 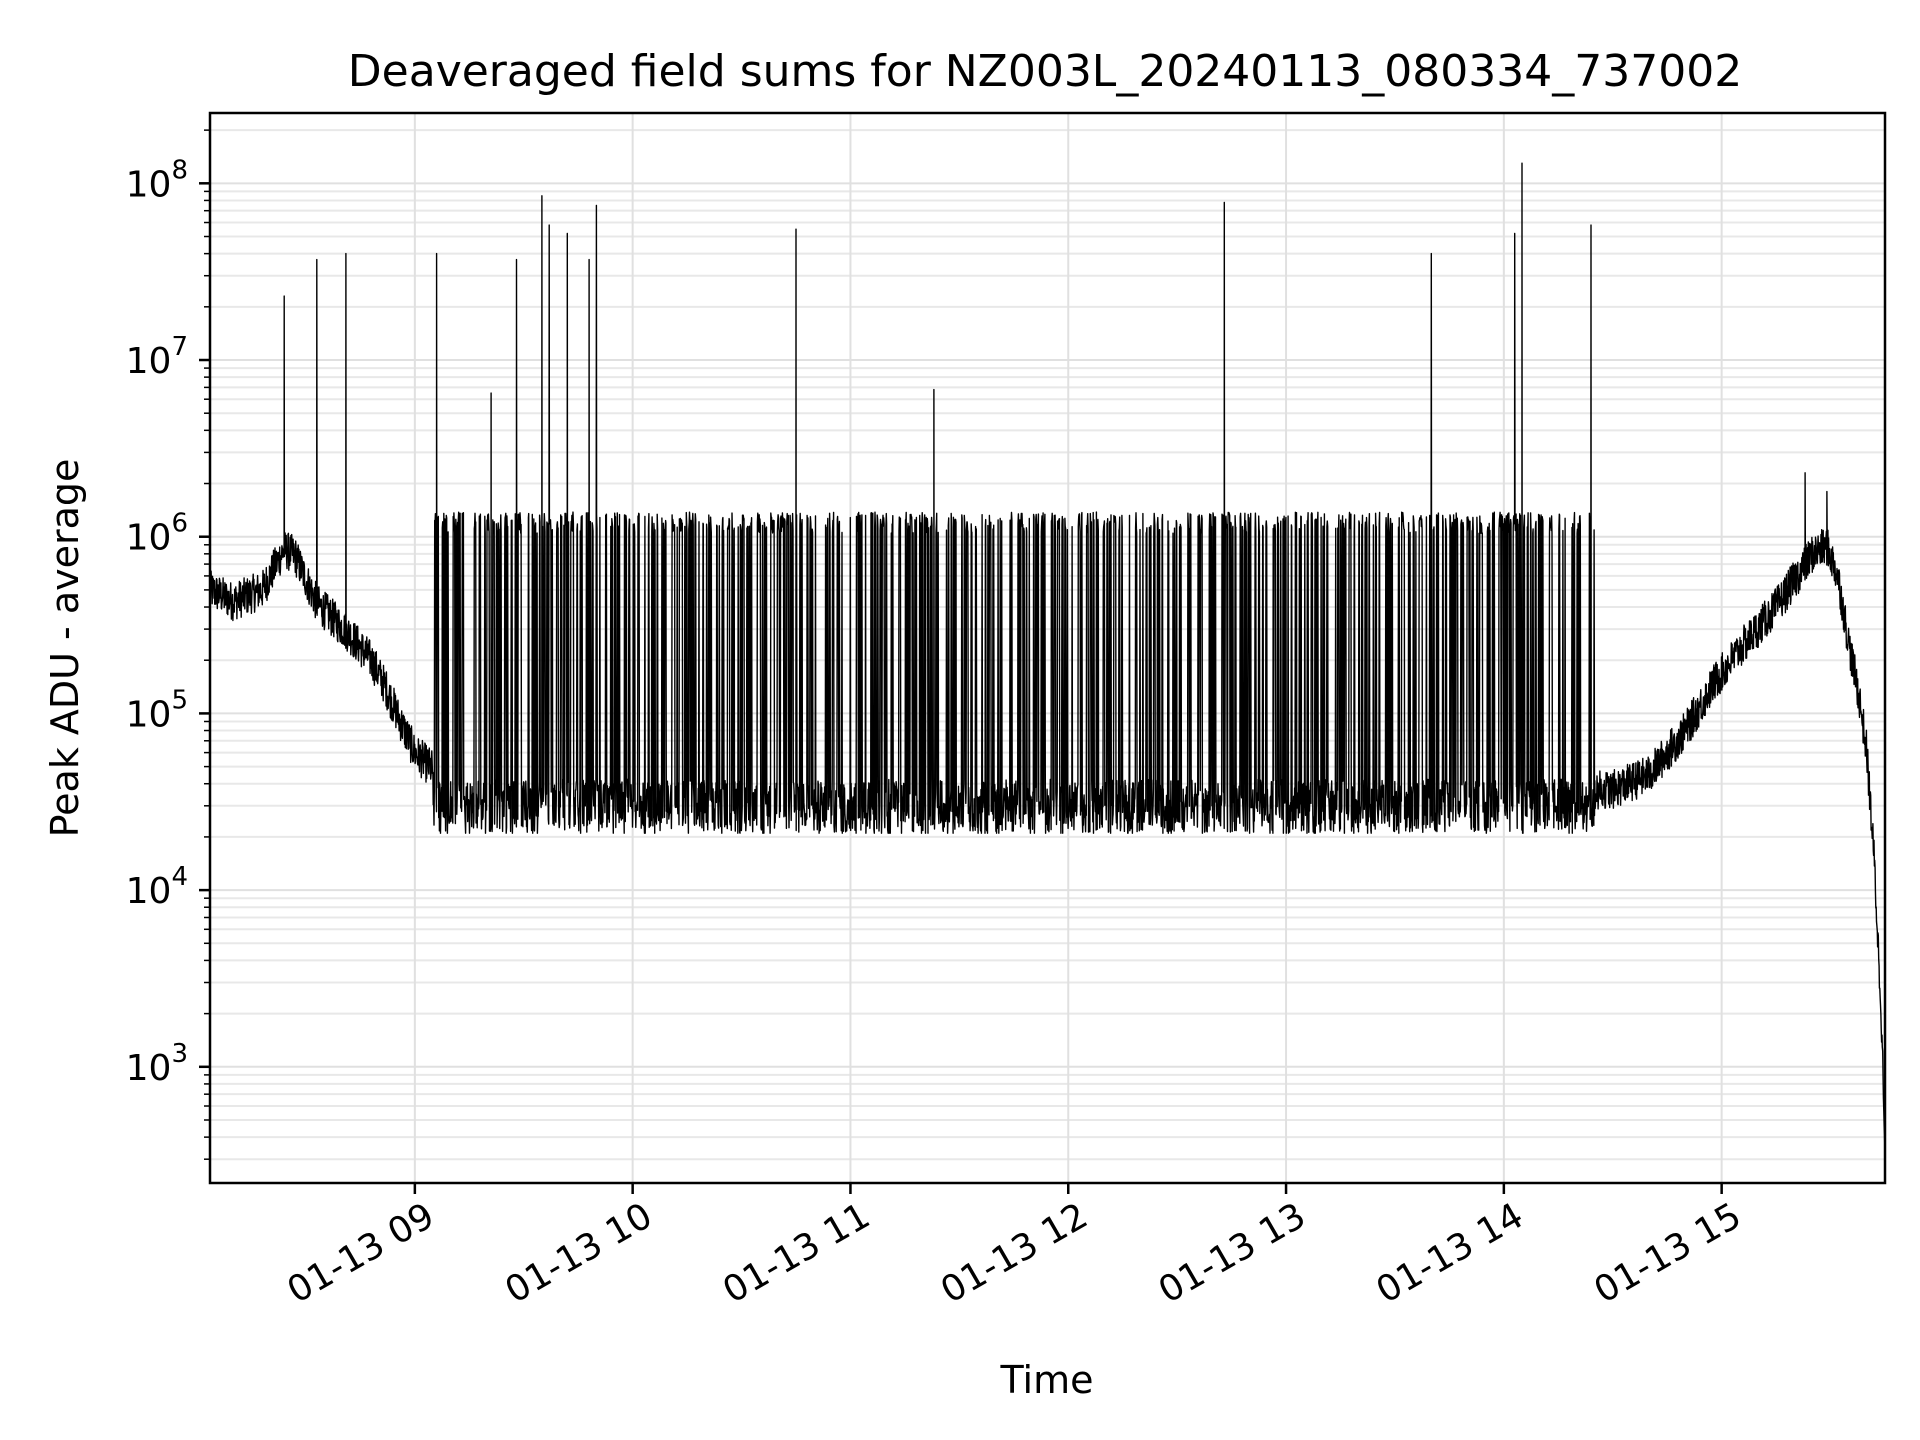 What do you see at coordinates (65, 648) in the screenshot?
I see `y-axis-label: Peak ADU - average` at bounding box center [65, 648].